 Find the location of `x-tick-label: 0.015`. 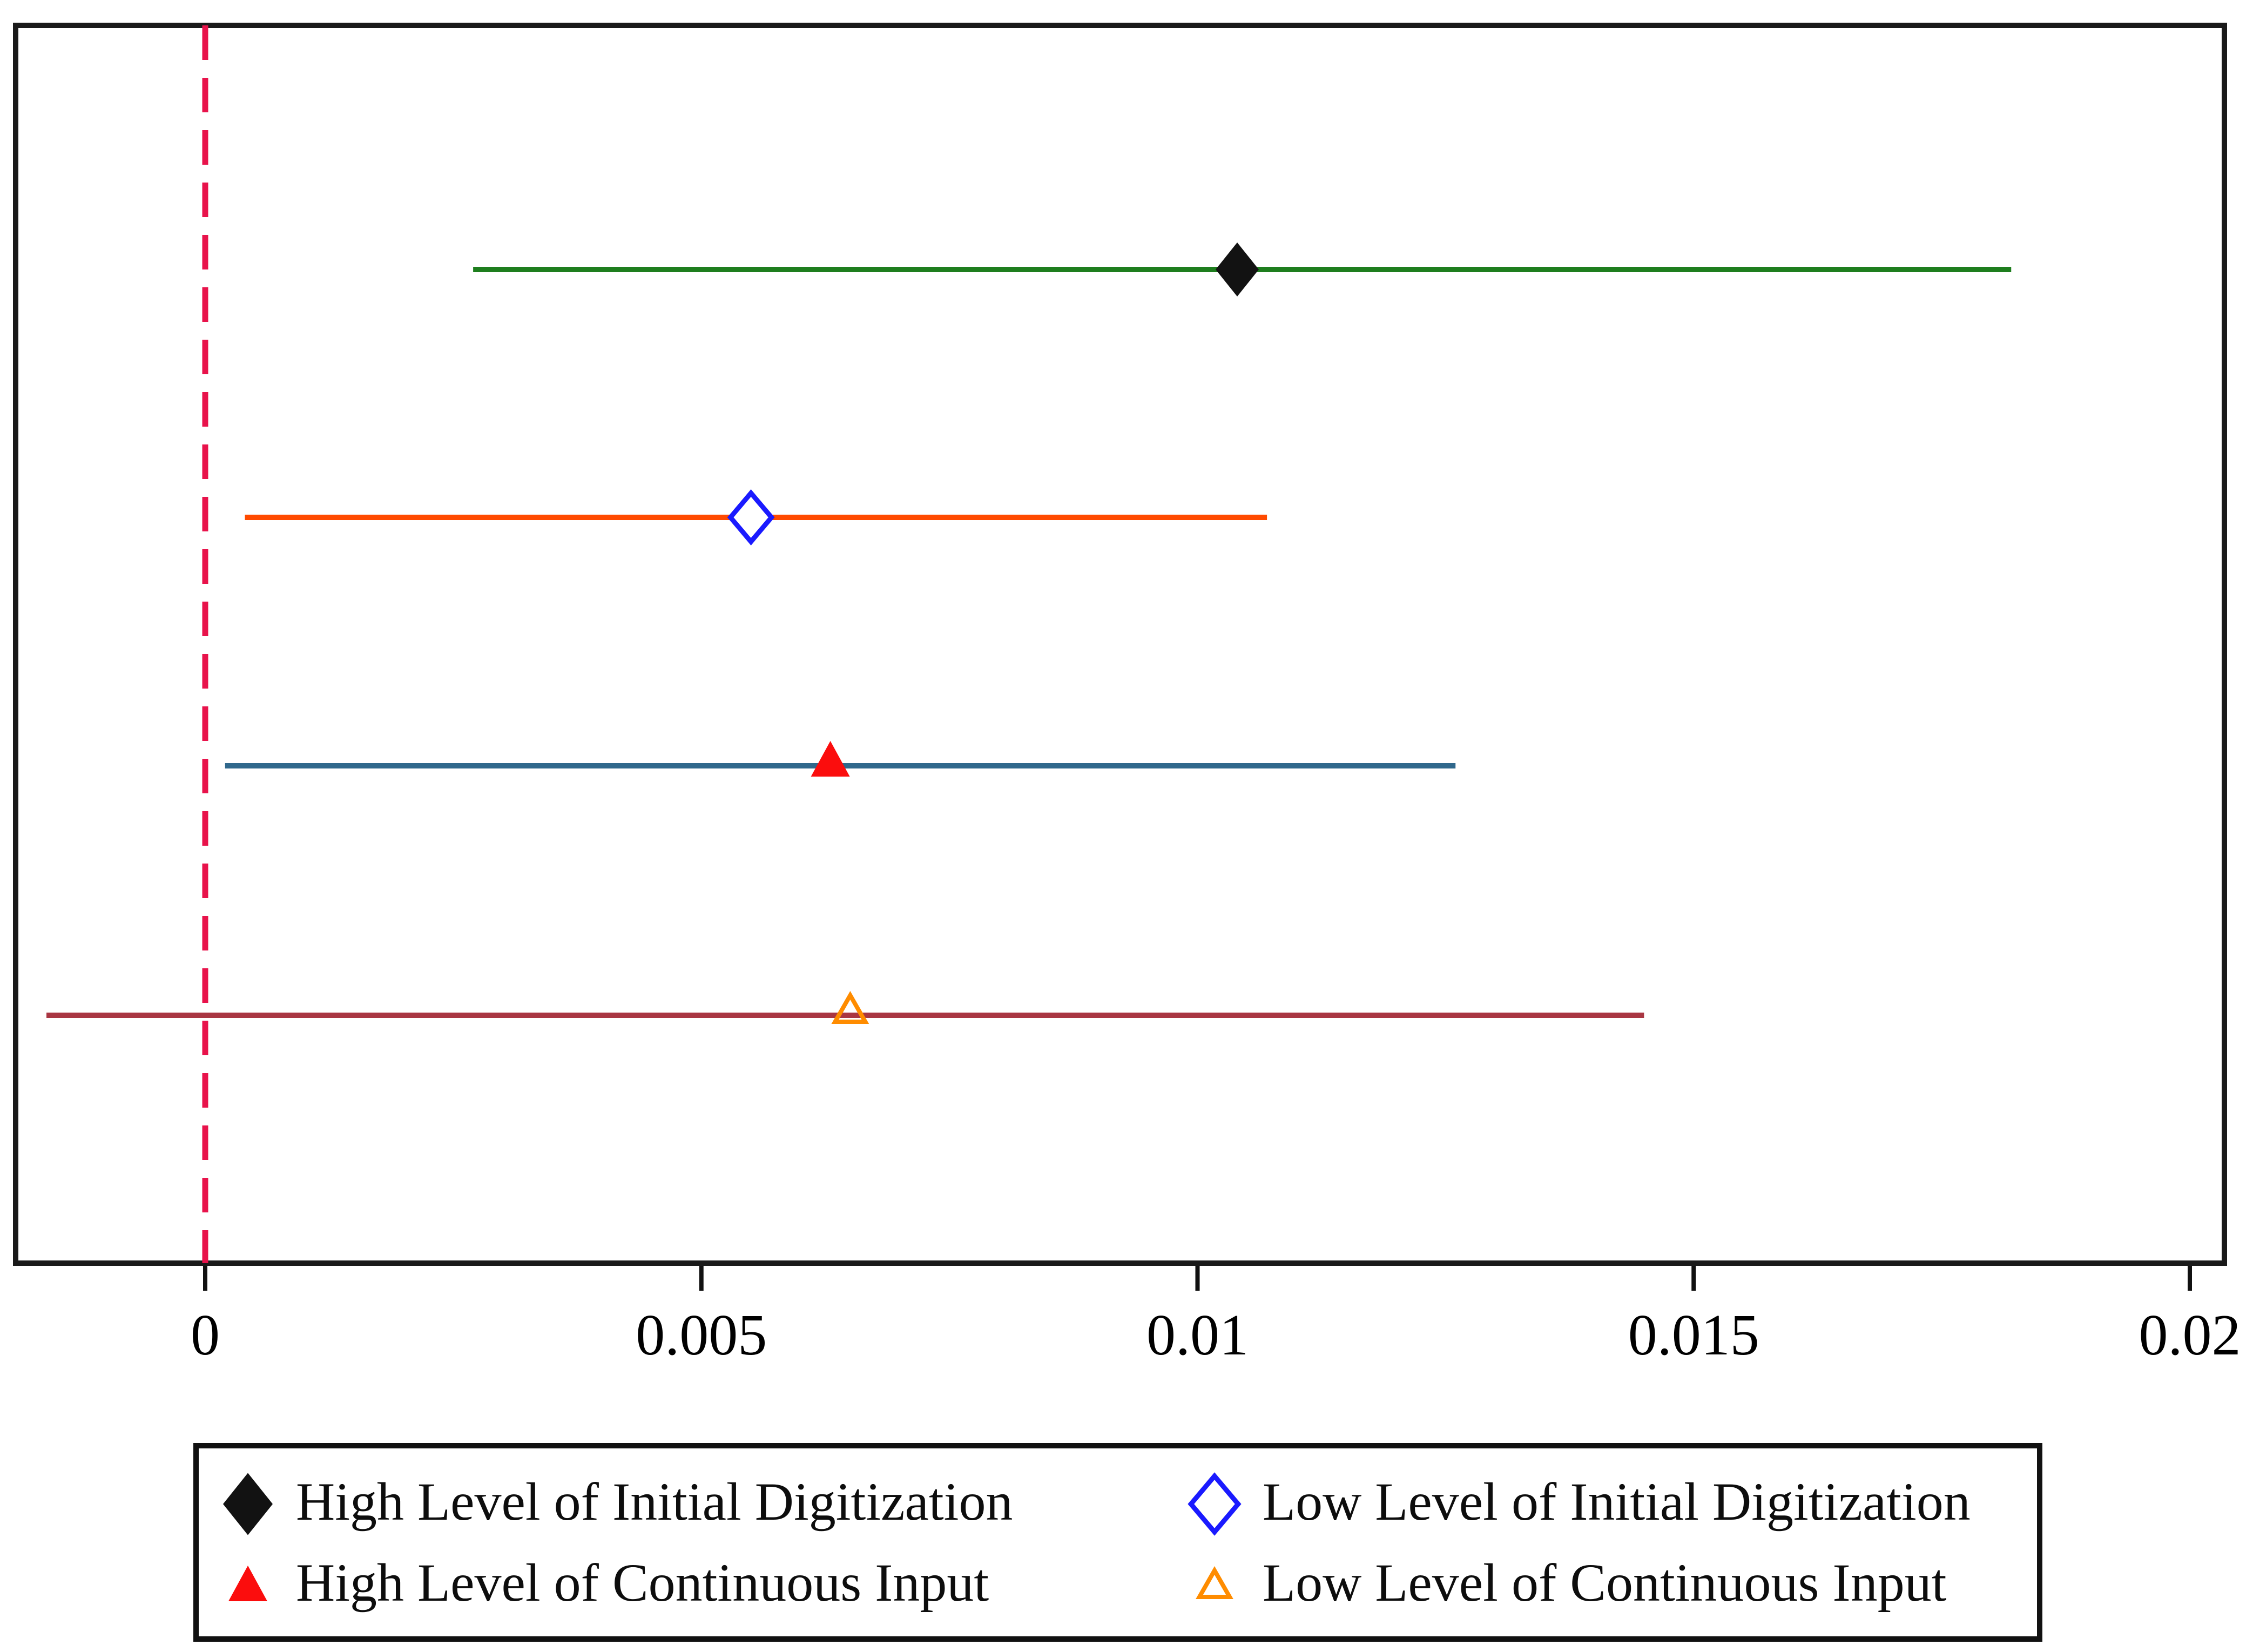

x-tick-label: 0.015 is located at coordinates (1694, 1335).